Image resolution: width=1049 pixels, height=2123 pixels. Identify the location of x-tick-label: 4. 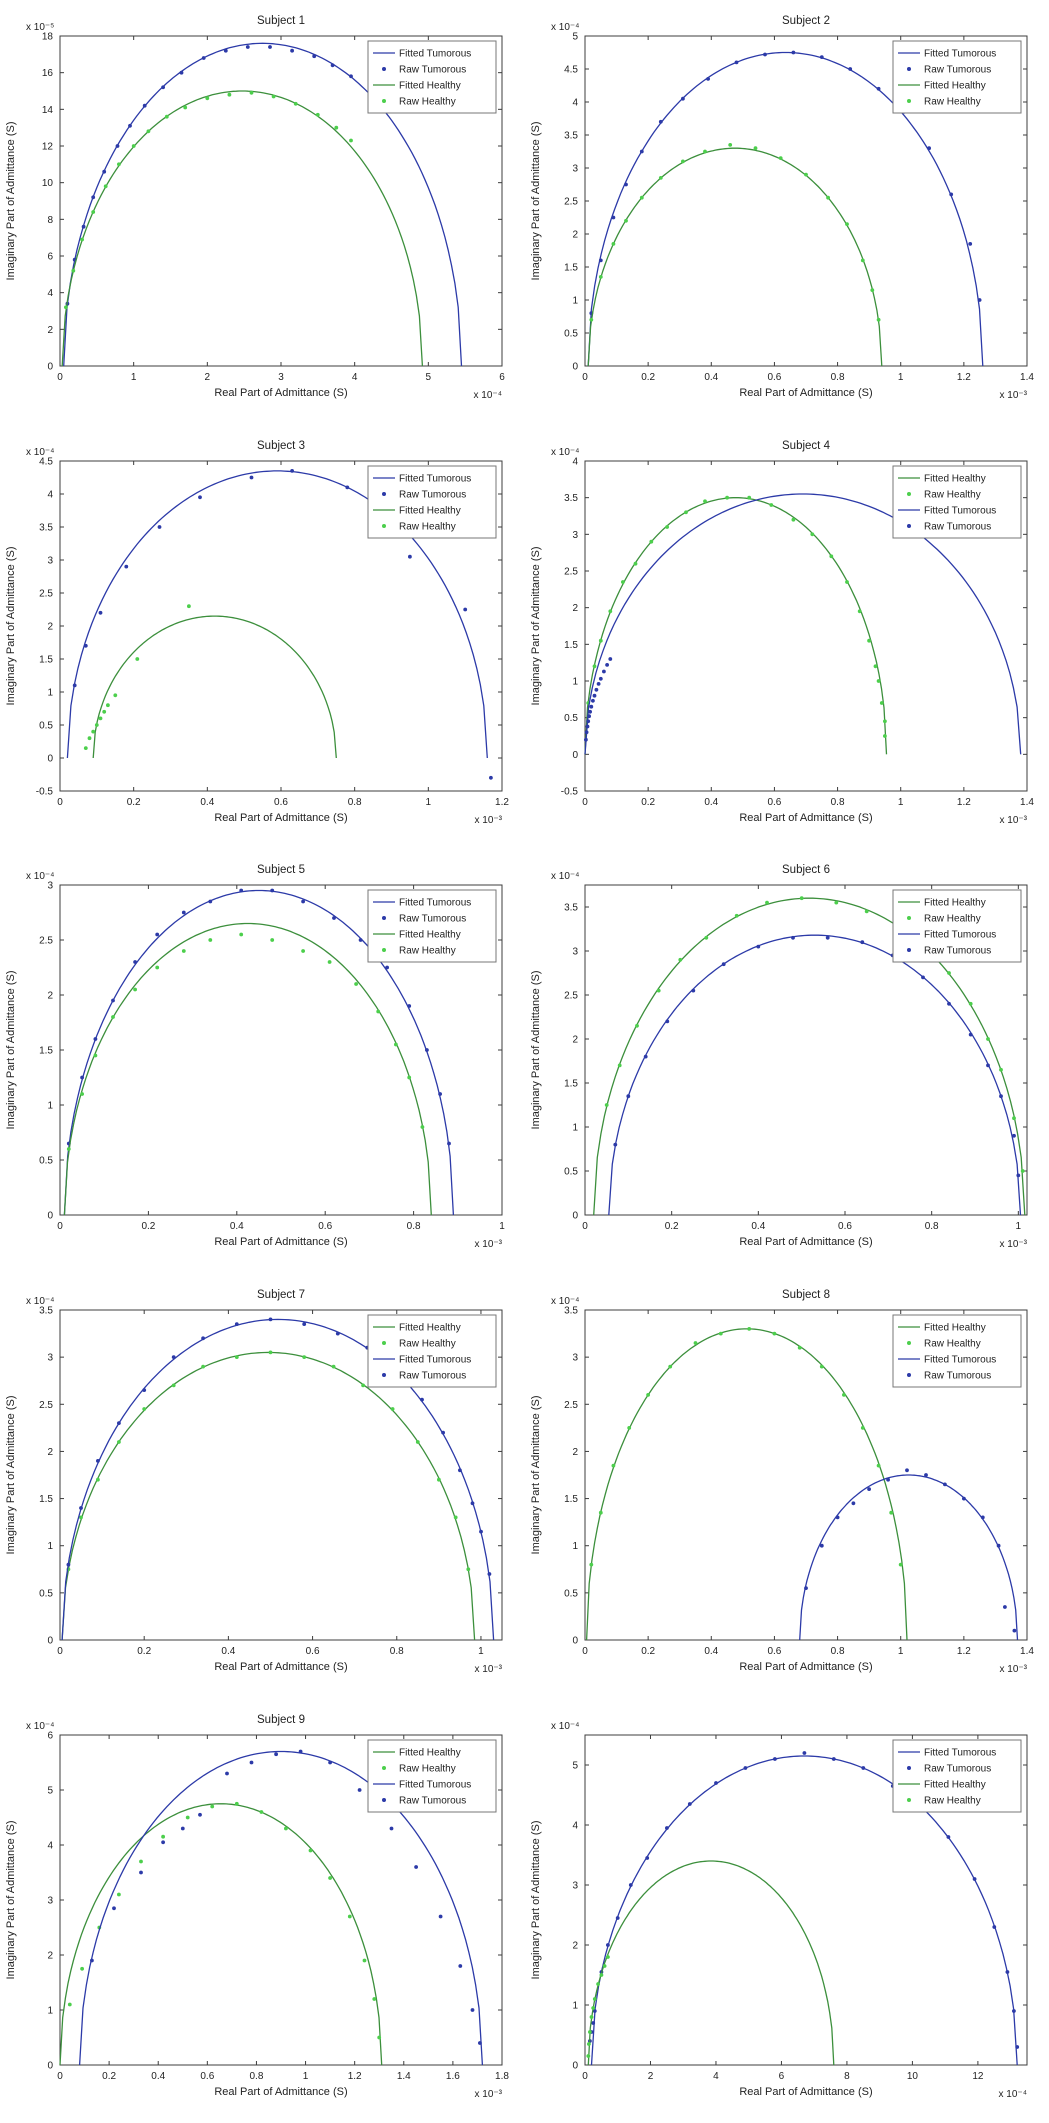
(355, 377).